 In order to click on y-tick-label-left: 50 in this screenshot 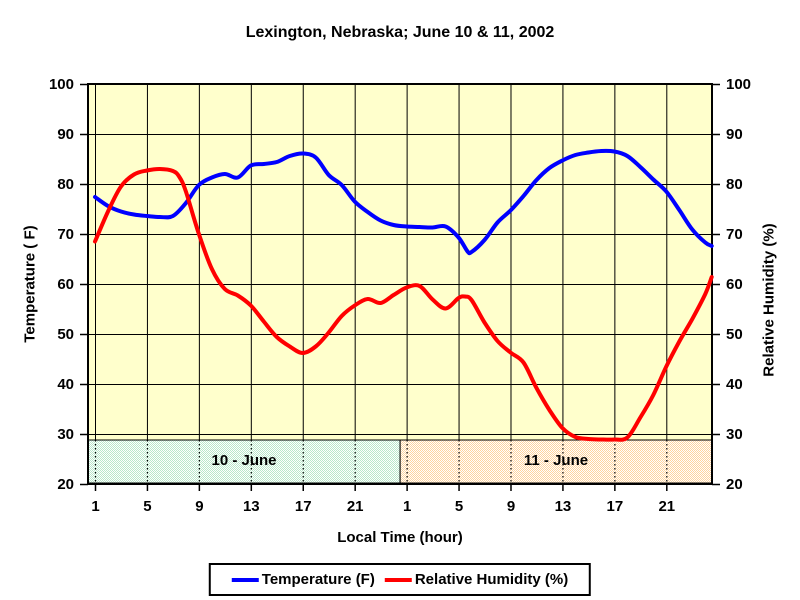, I will do `click(65, 334)`.